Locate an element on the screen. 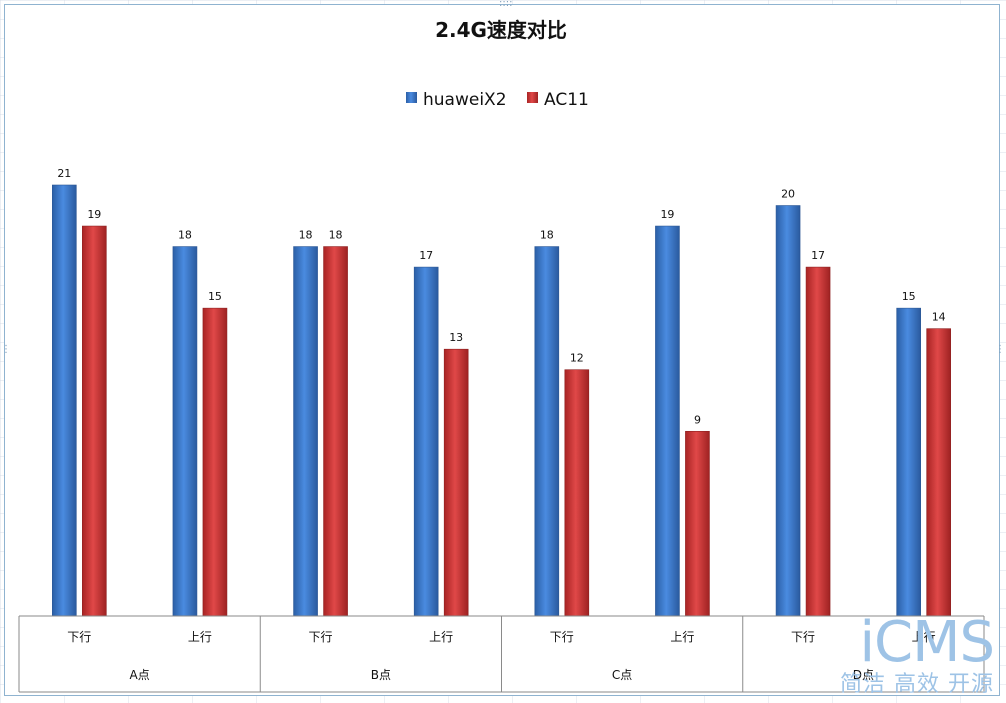 This screenshot has height=703, width=1006. data-label-huaweiX2-4: 18 is located at coordinates (547, 235).